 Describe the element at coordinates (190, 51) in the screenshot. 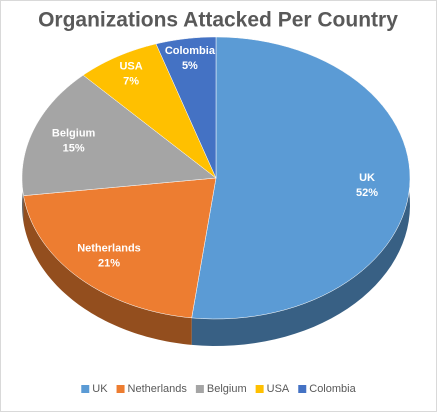

I see `slice-category-label: Colombia` at that location.